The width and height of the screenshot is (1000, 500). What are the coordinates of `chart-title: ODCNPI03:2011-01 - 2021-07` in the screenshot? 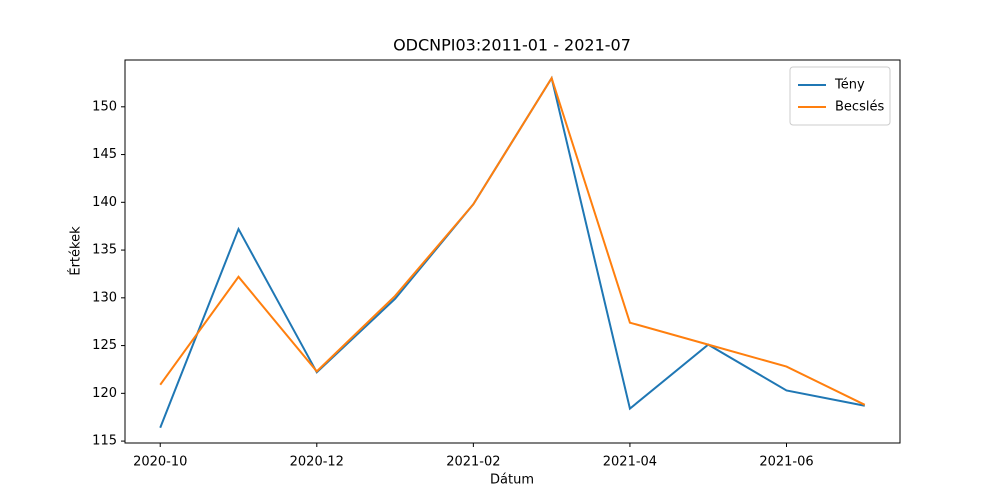 It's located at (512, 45).